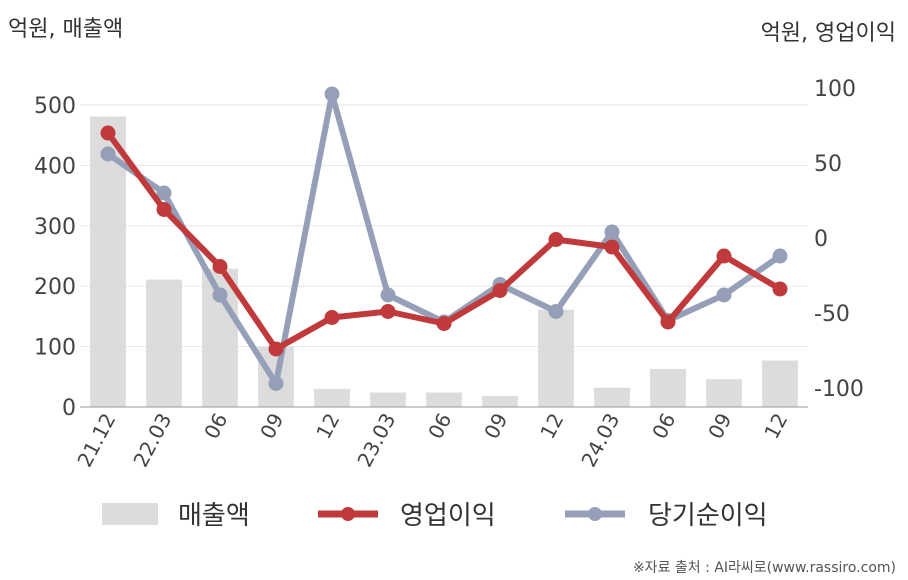  What do you see at coordinates (828, 33) in the screenshot?
I see `right-axis-label: 억원, 영업이익` at bounding box center [828, 33].